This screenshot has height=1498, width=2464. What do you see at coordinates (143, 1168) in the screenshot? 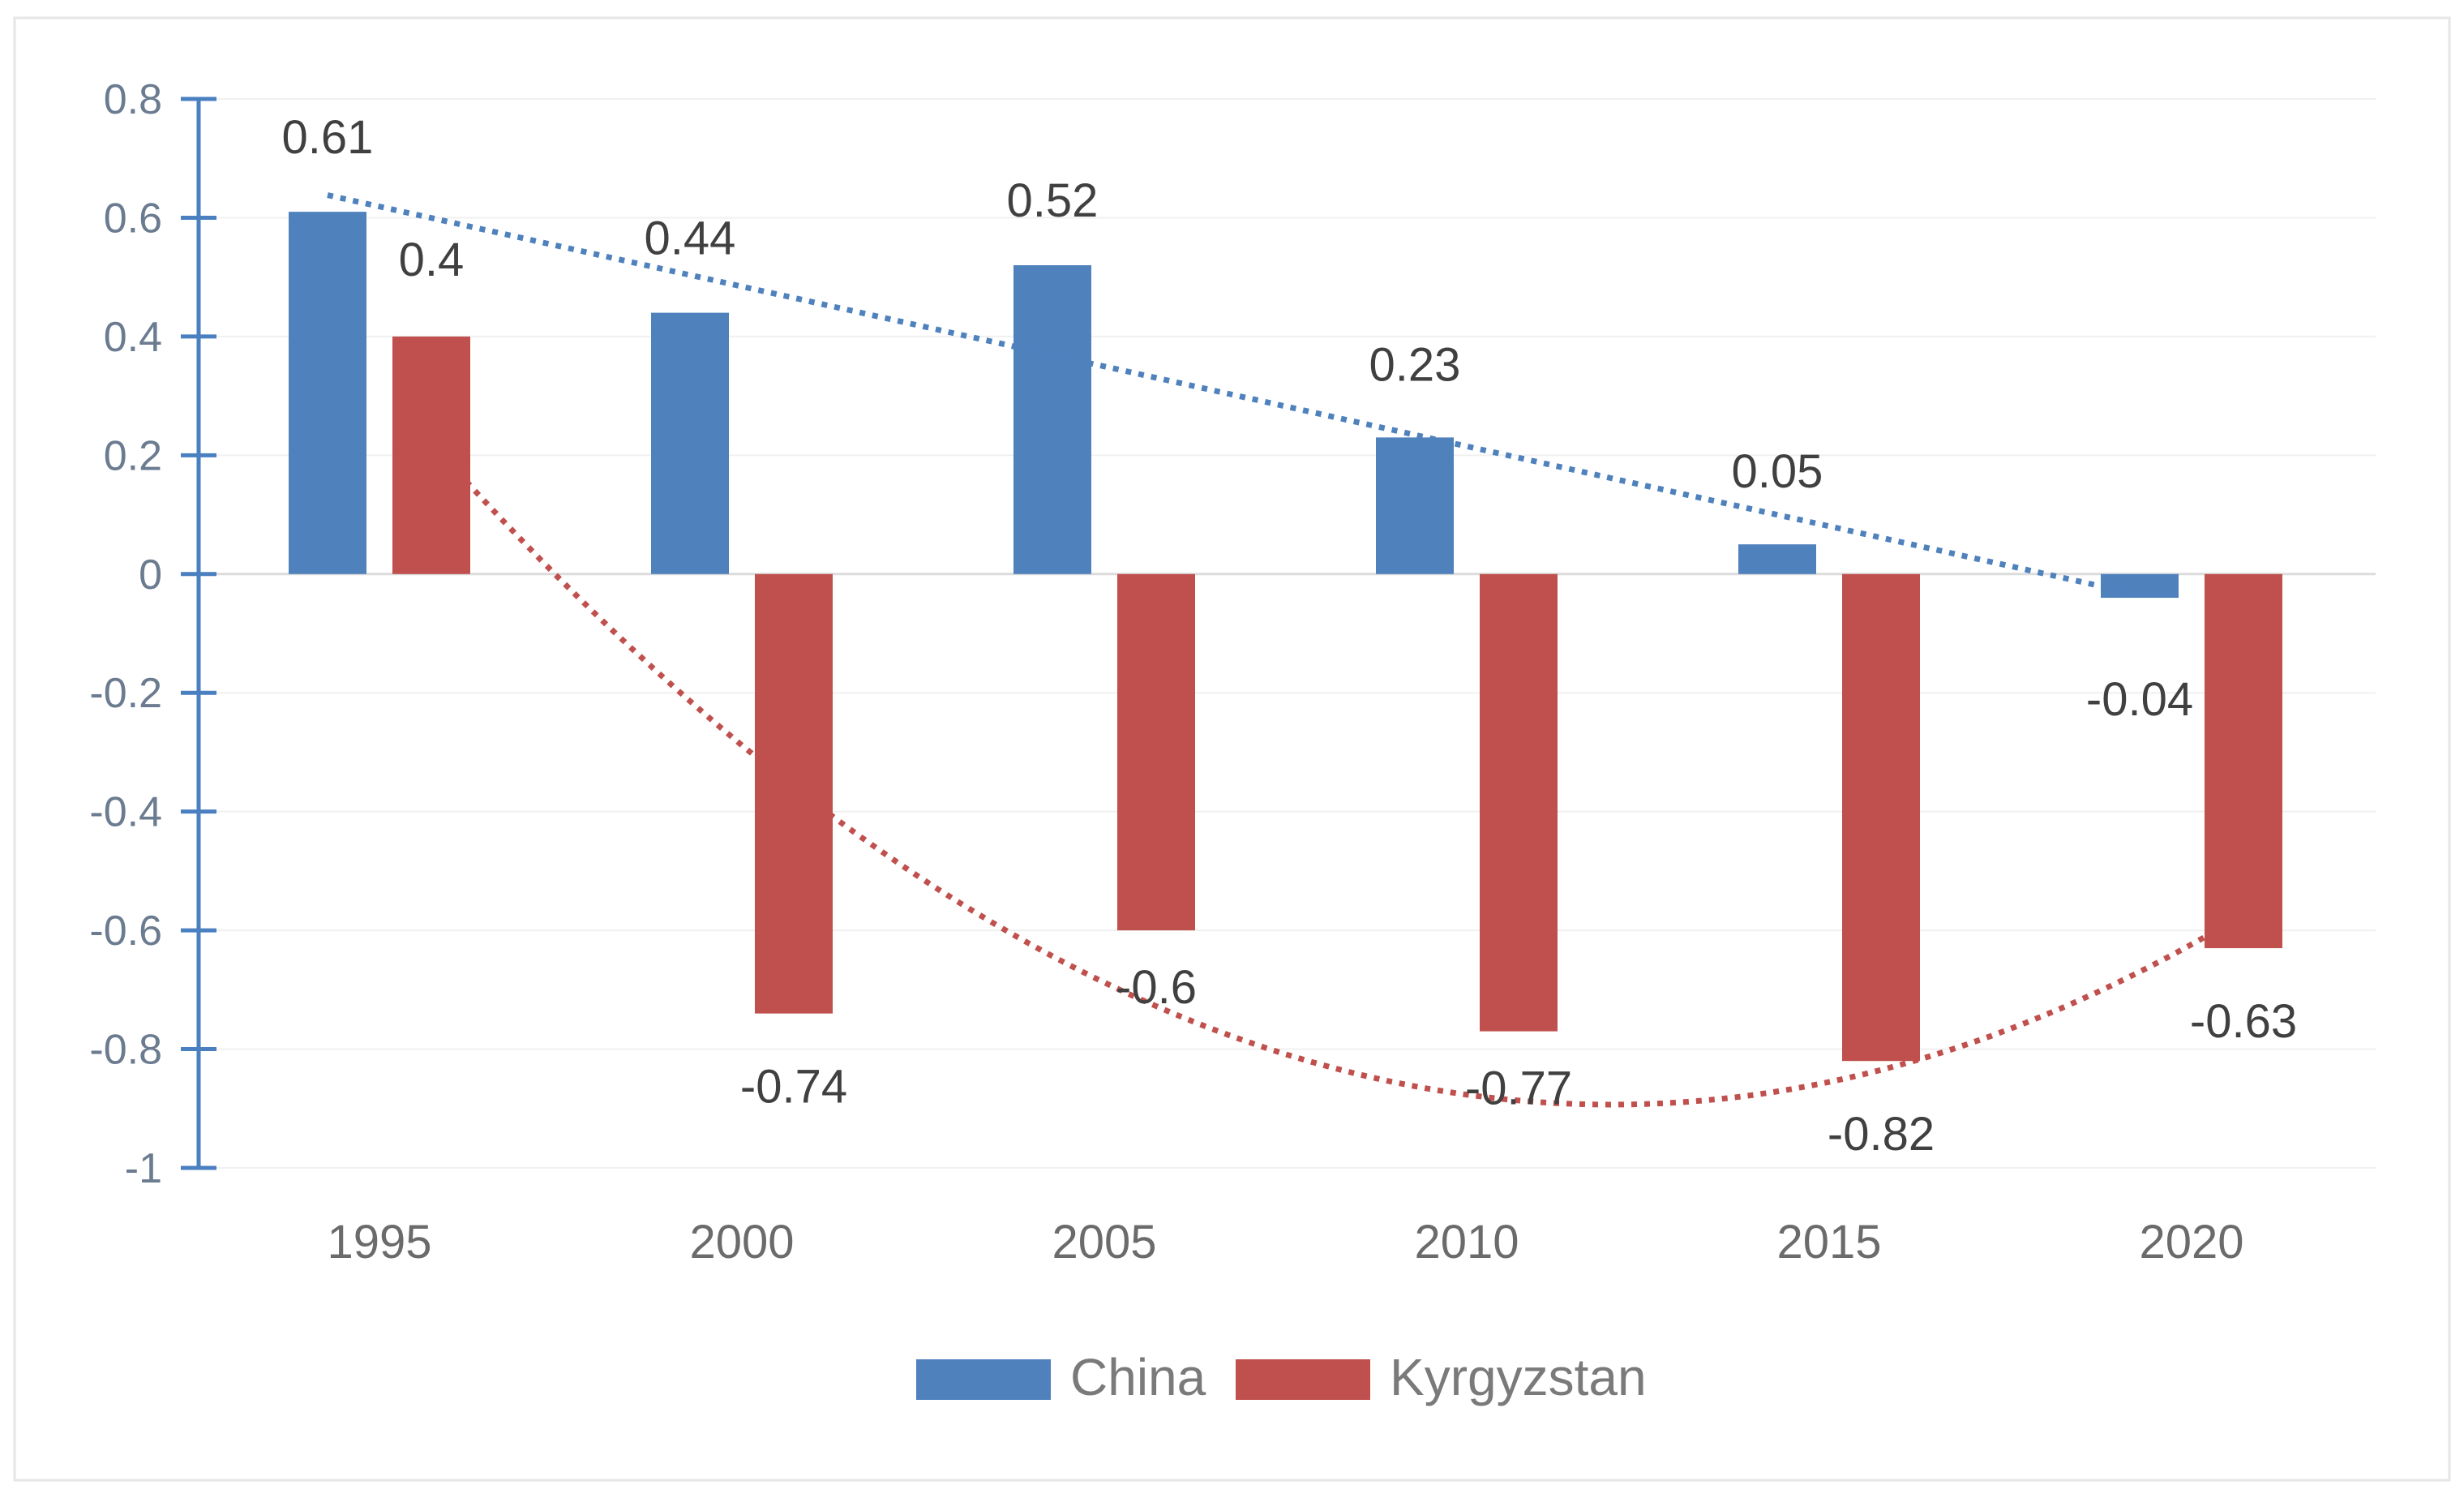
I see `y-tick-label: -1` at bounding box center [143, 1168].